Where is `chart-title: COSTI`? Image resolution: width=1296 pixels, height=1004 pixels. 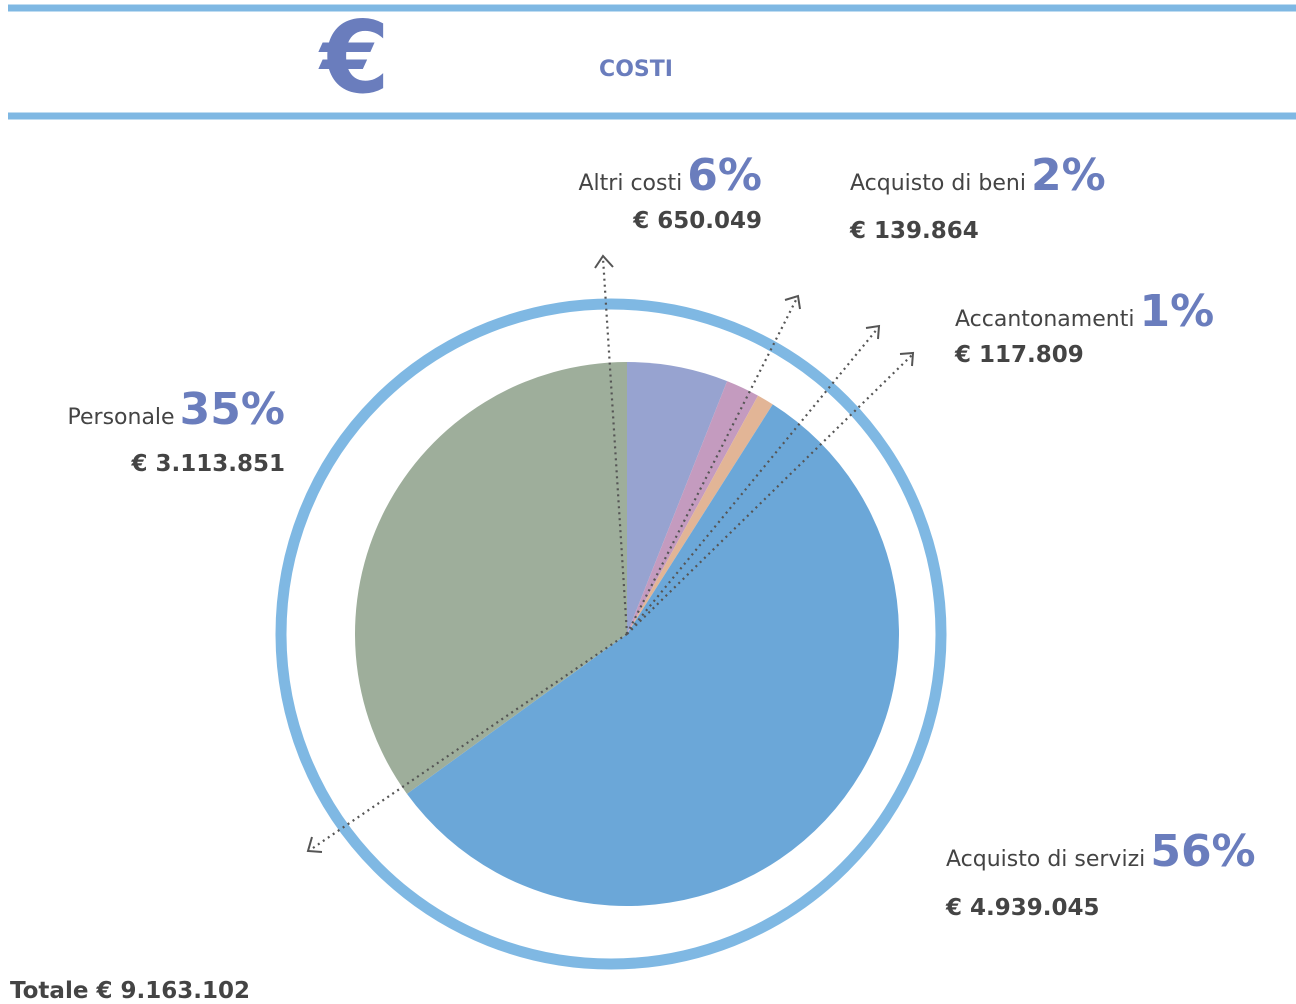
chart-title: COSTI is located at coordinates (636, 69).